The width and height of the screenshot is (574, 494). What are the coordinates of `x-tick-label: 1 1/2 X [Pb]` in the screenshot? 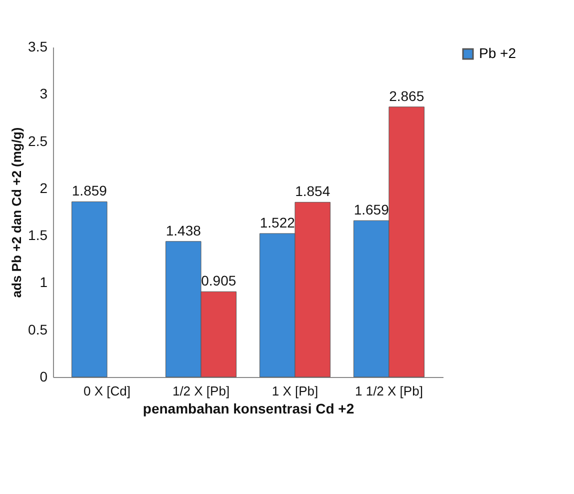 It's located at (388, 391).